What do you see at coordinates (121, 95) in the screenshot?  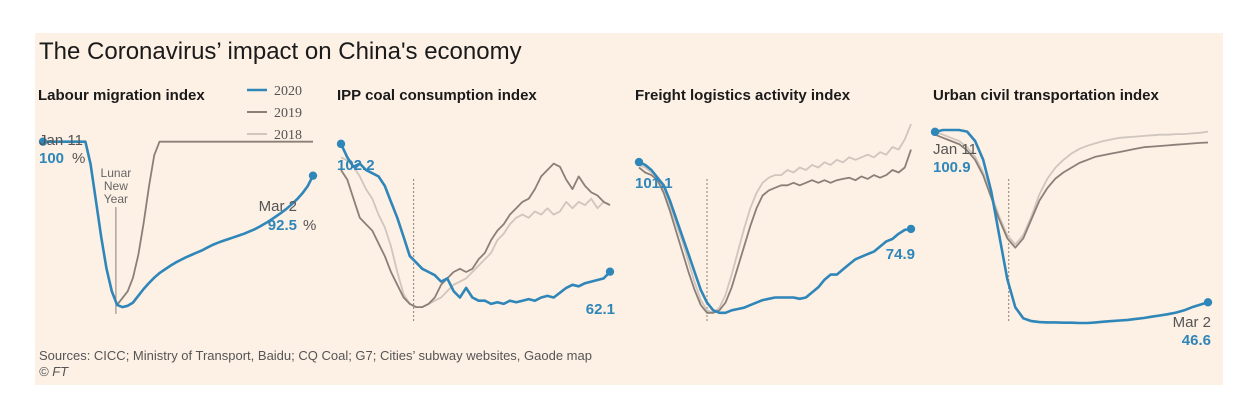 I see `chart-title-labour-migration: Labour migration index` at bounding box center [121, 95].